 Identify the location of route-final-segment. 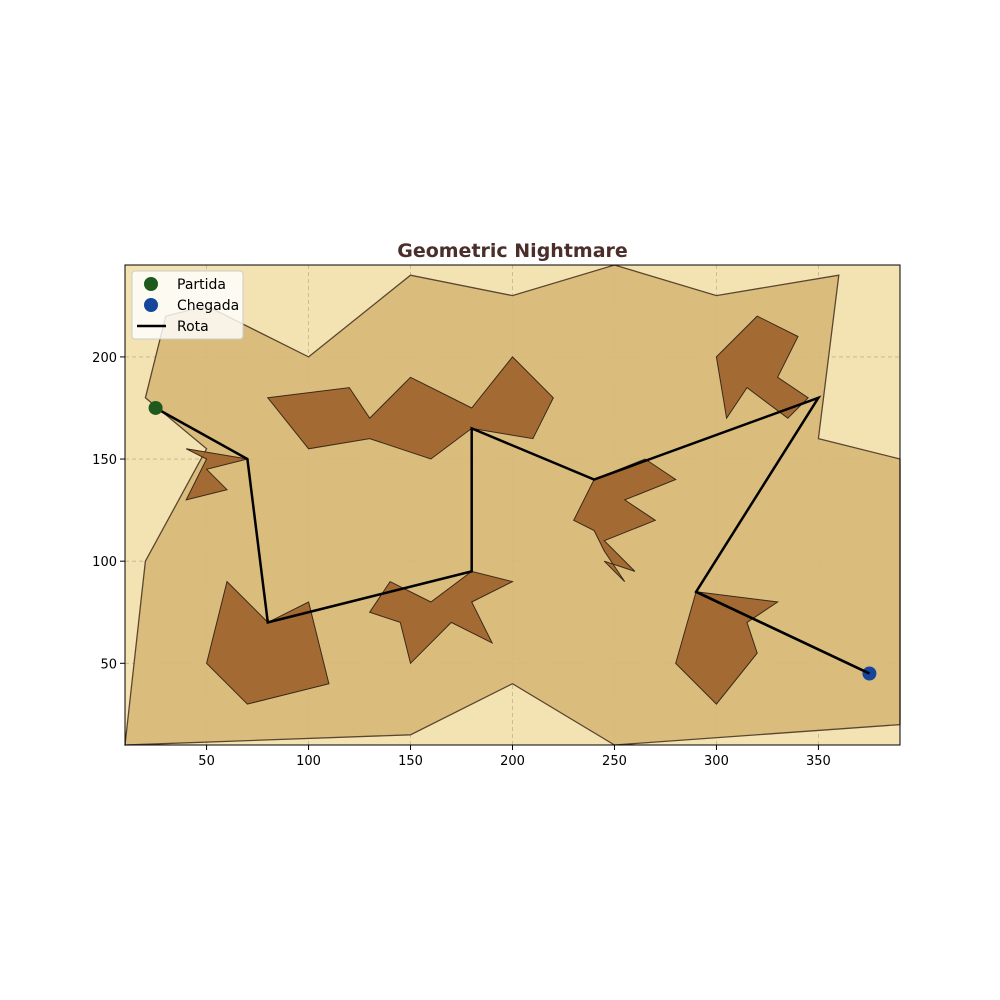
(782, 632).